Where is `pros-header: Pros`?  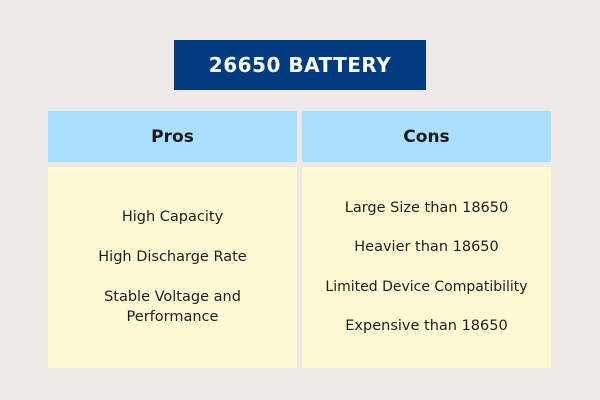 pros-header: Pros is located at coordinates (172, 136).